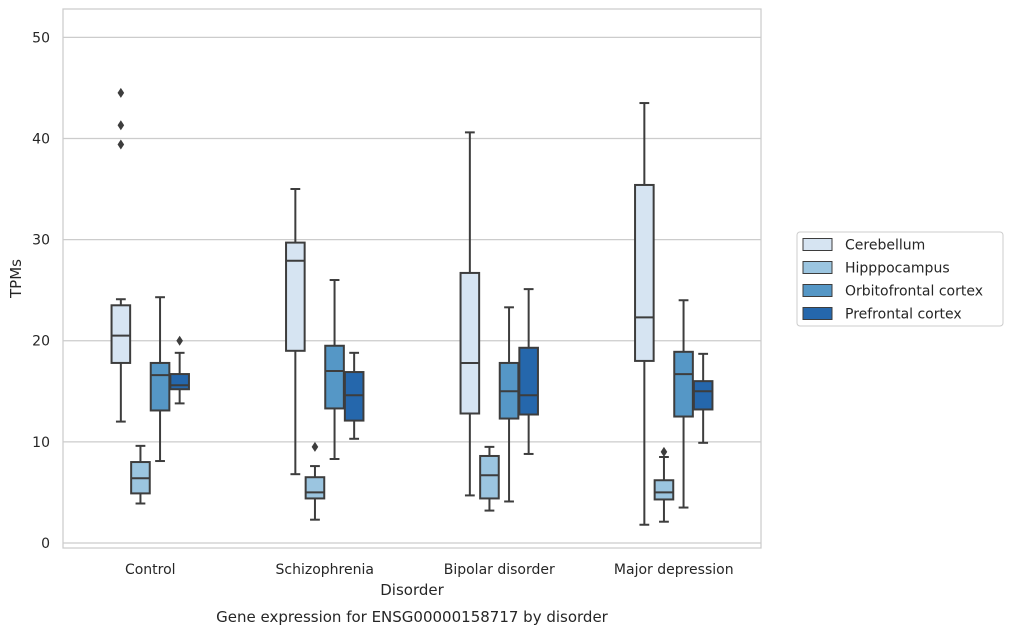  What do you see at coordinates (150, 570) in the screenshot?
I see `x-tick-label: Control` at bounding box center [150, 570].